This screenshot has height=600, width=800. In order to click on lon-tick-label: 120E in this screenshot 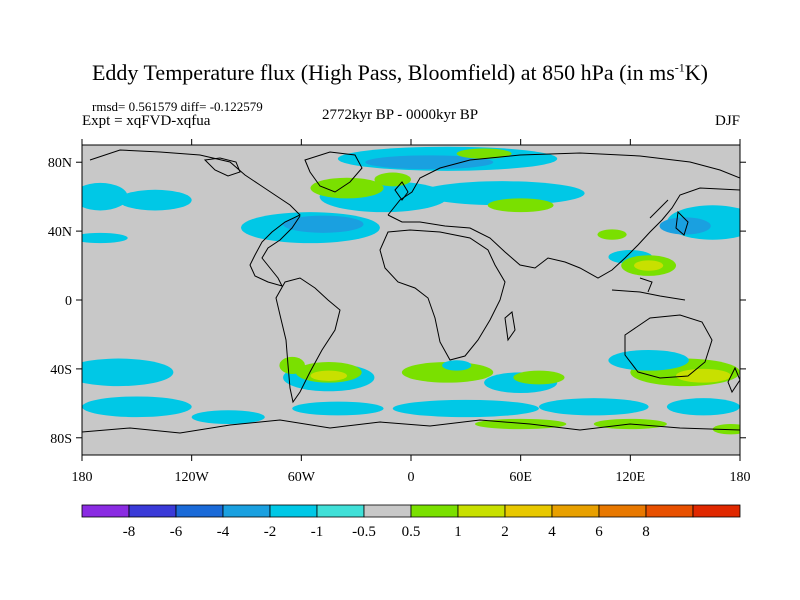, I will do `click(631, 477)`.